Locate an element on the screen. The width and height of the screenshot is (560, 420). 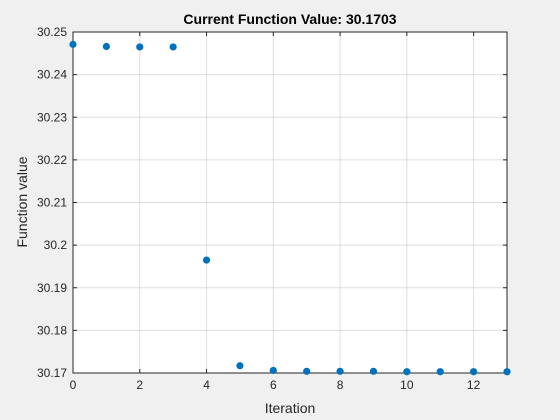
x-tick-label: 12 is located at coordinates (474, 385).